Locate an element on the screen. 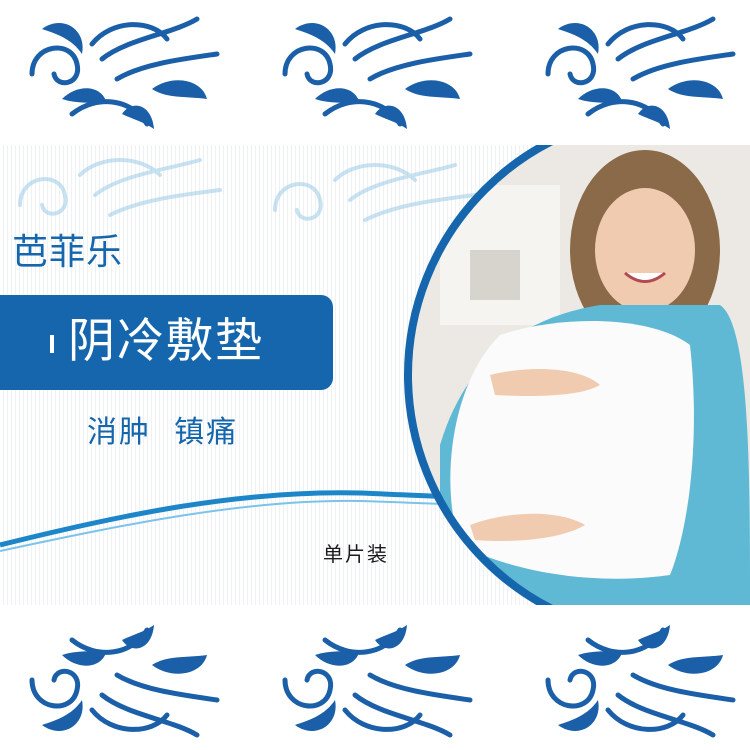 This screenshot has width=750, height=750. package-type: 单片装 is located at coordinates (356, 554).